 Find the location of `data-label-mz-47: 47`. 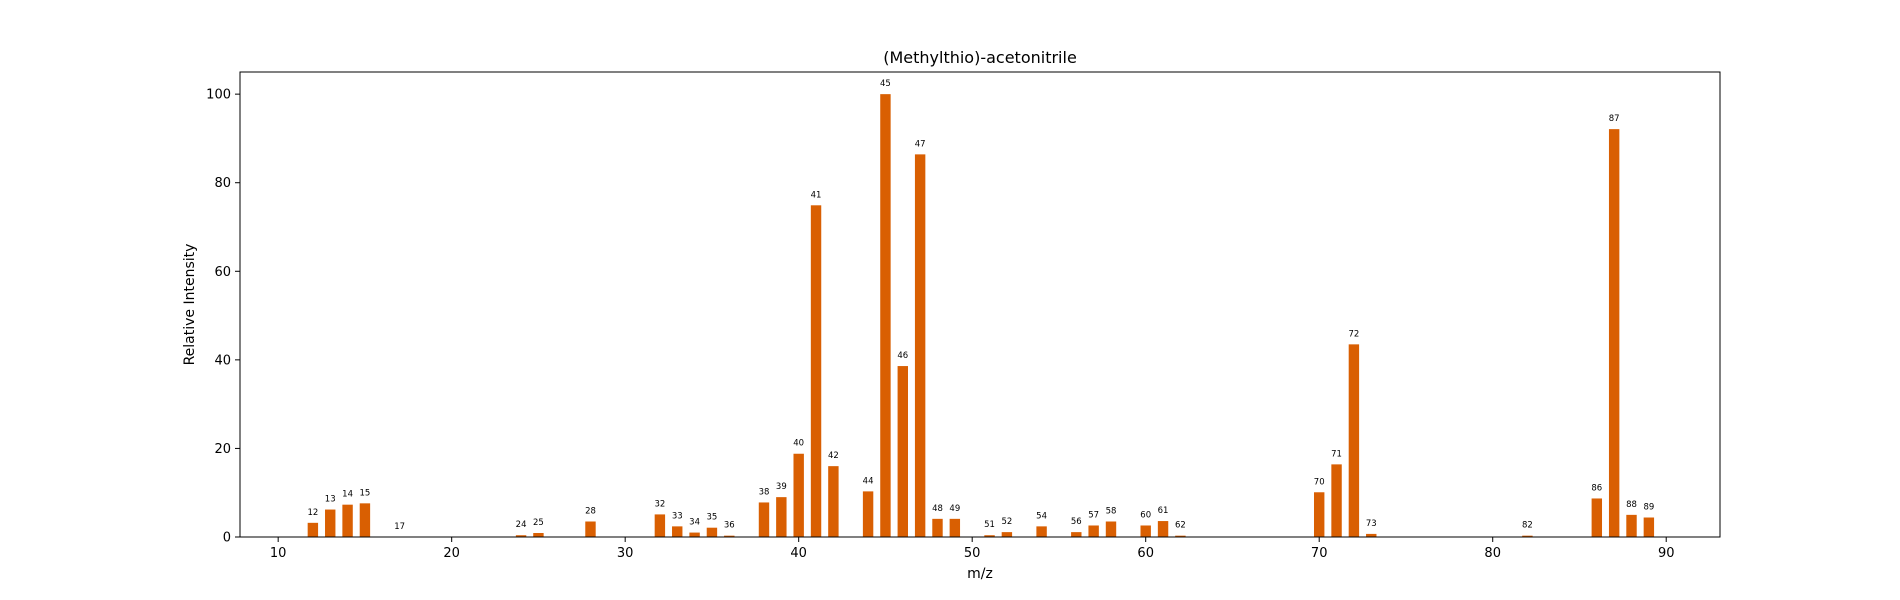

data-label-mz-47: 47 is located at coordinates (920, 144).